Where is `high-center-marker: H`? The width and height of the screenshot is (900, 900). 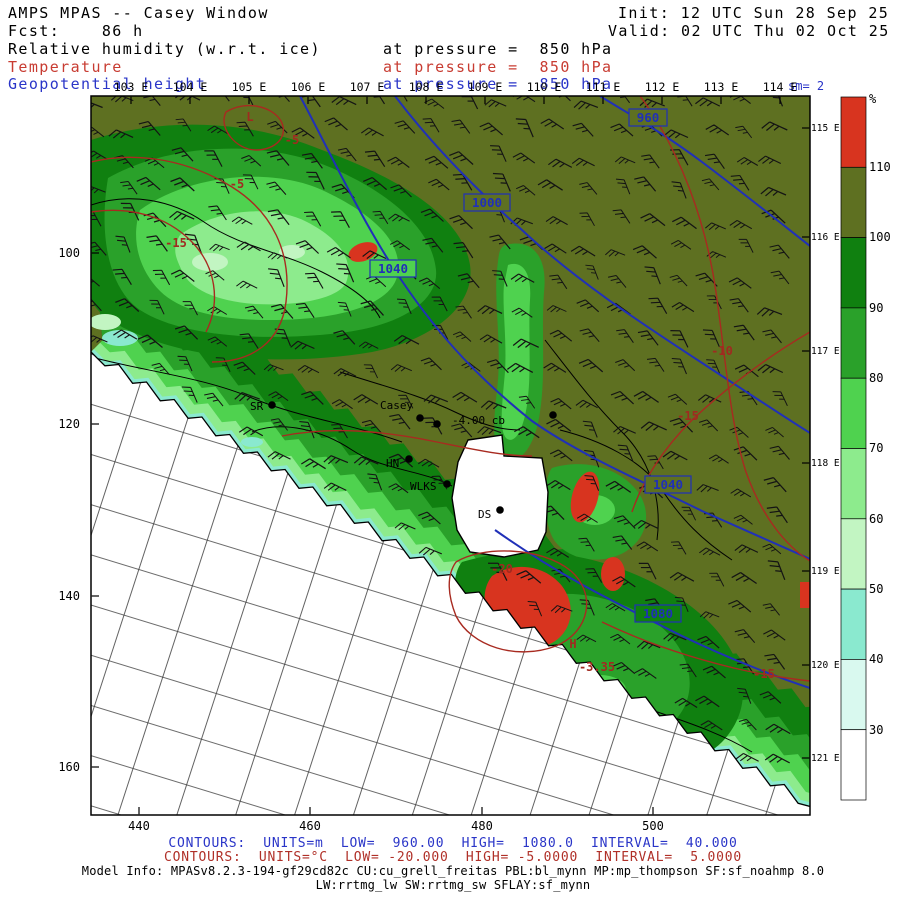
high-center-marker: H is located at coordinates (572, 644).